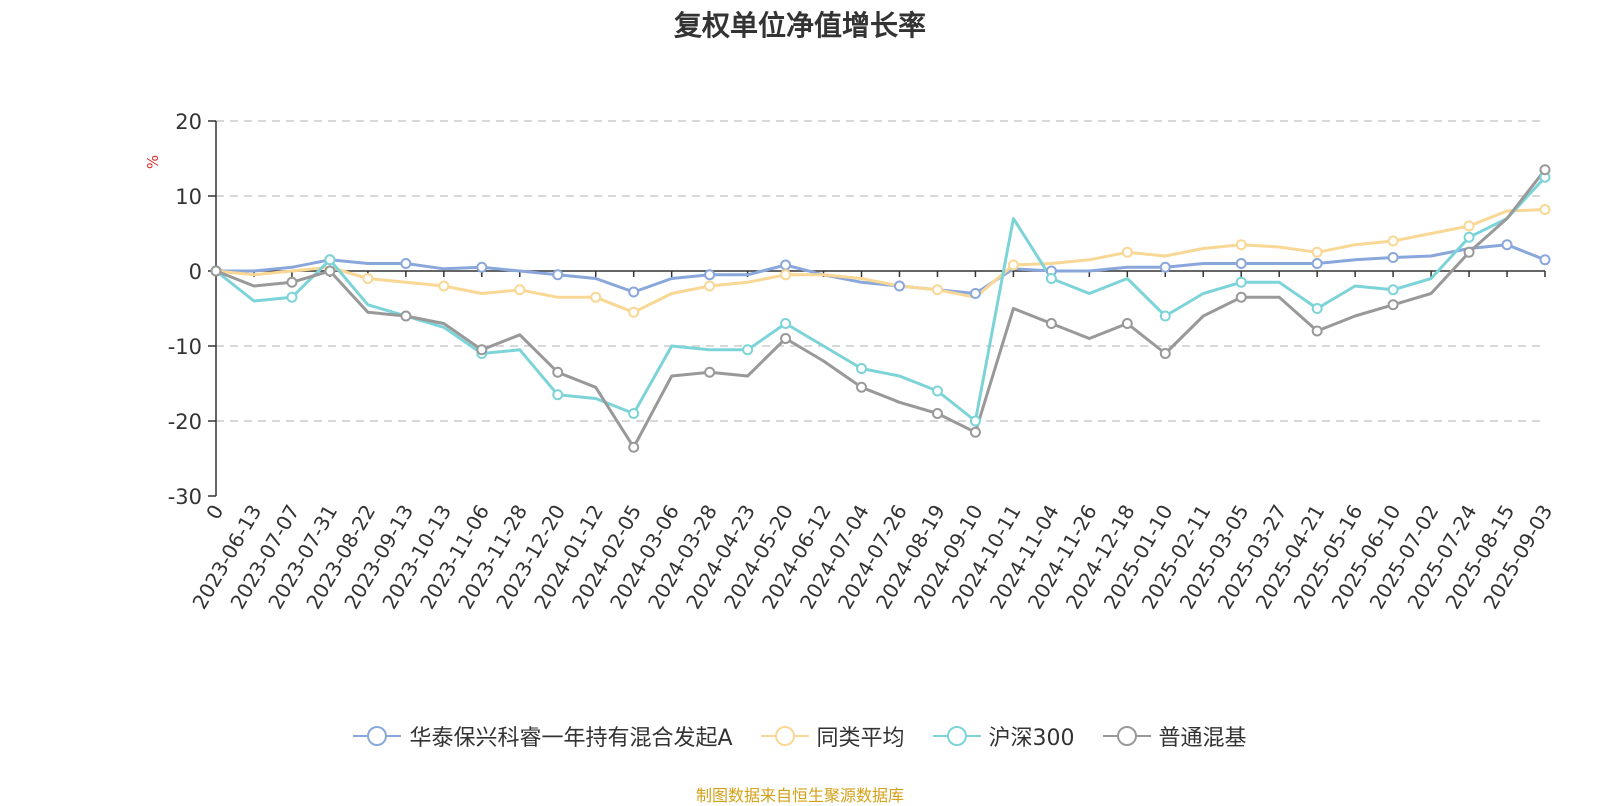 This screenshot has height=806, width=1600. What do you see at coordinates (860, 738) in the screenshot?
I see `legend-label-peer-average: 同类平均` at bounding box center [860, 738].